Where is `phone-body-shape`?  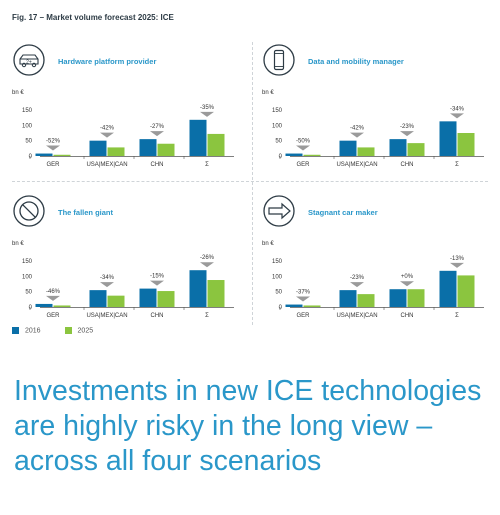 phone-body-shape is located at coordinates (279, 60).